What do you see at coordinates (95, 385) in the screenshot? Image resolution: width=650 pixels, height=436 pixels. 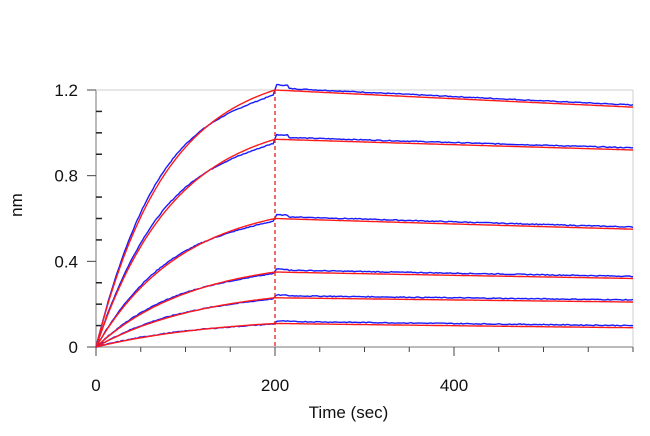 I see `x-tick-label: 0` at bounding box center [95, 385].